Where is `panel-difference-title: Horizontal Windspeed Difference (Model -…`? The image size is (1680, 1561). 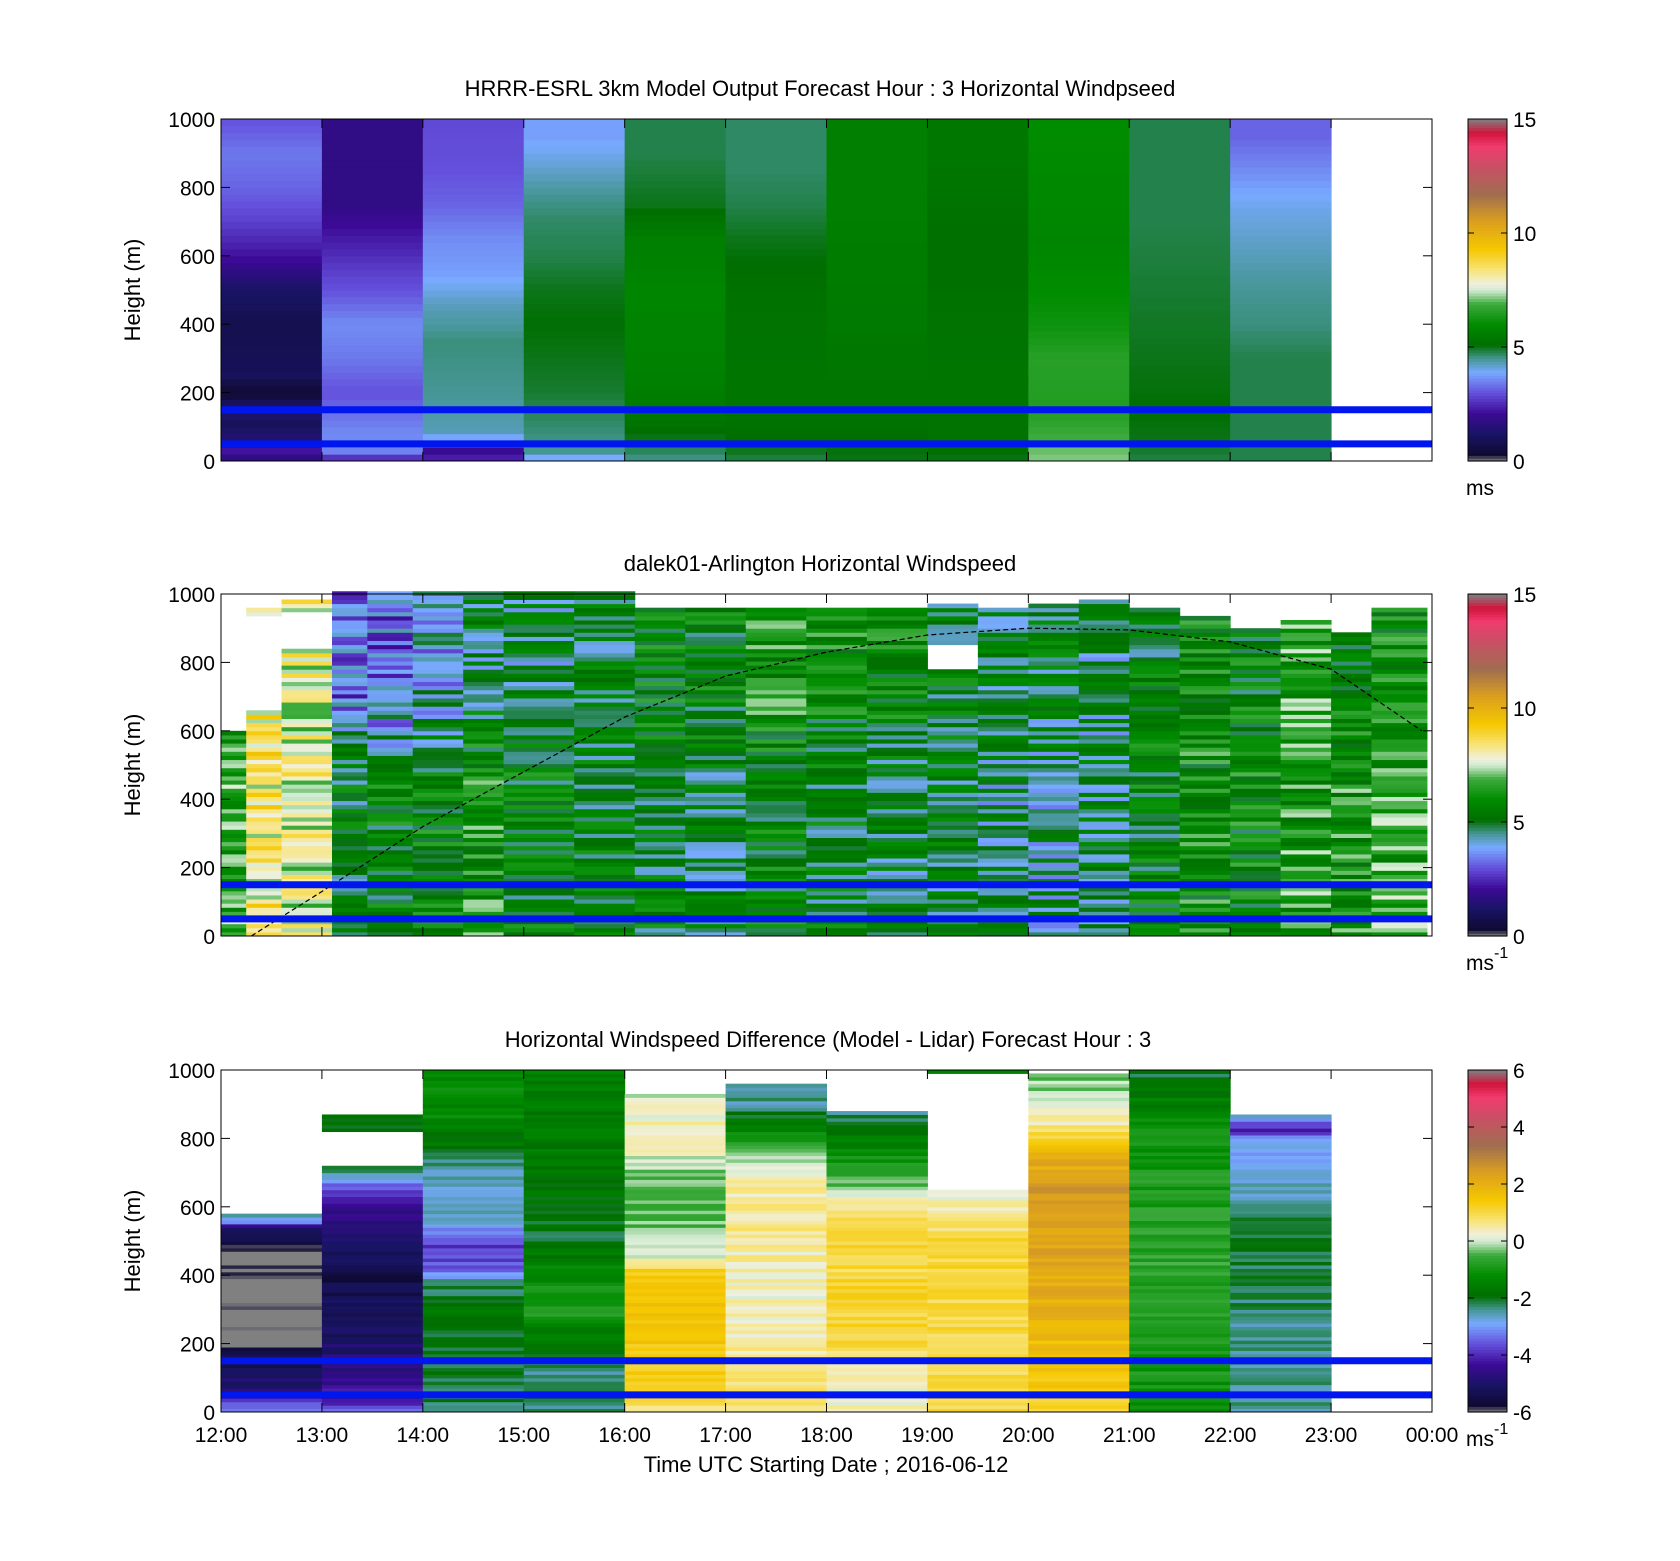
panel-difference-title: Horizontal Windspeed Difference (Model -… is located at coordinates (828, 1039).